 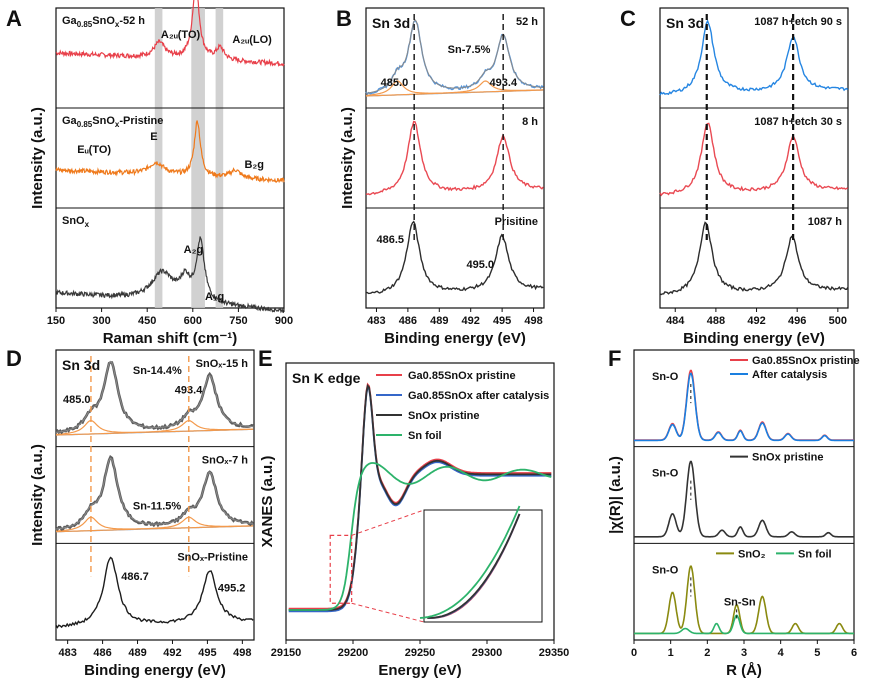 What do you see at coordinates (502, 321) in the screenshot?
I see `x-tick-label-B-4: 495` at bounding box center [502, 321].